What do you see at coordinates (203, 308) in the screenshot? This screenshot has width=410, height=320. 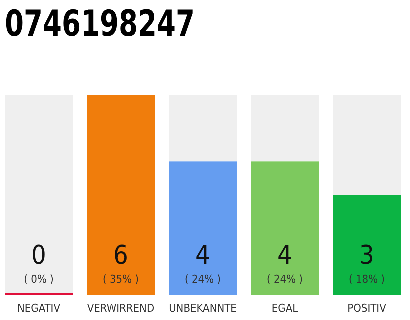 I see `x-tick-label: UNBEKANNTE` at bounding box center [203, 308].